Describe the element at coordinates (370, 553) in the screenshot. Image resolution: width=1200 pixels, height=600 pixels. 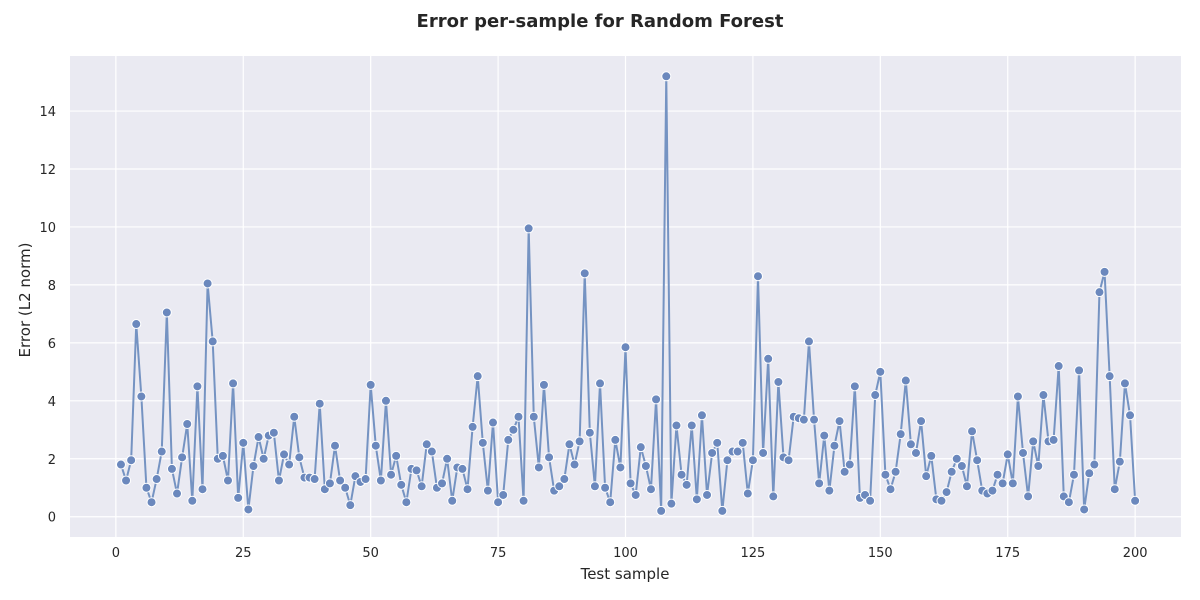
I see `x-tick-label: 50` at that location.